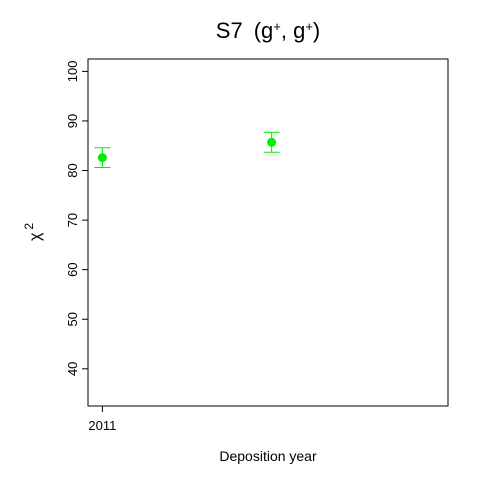  I want to click on y-tick-label: 80, so click(72, 170).